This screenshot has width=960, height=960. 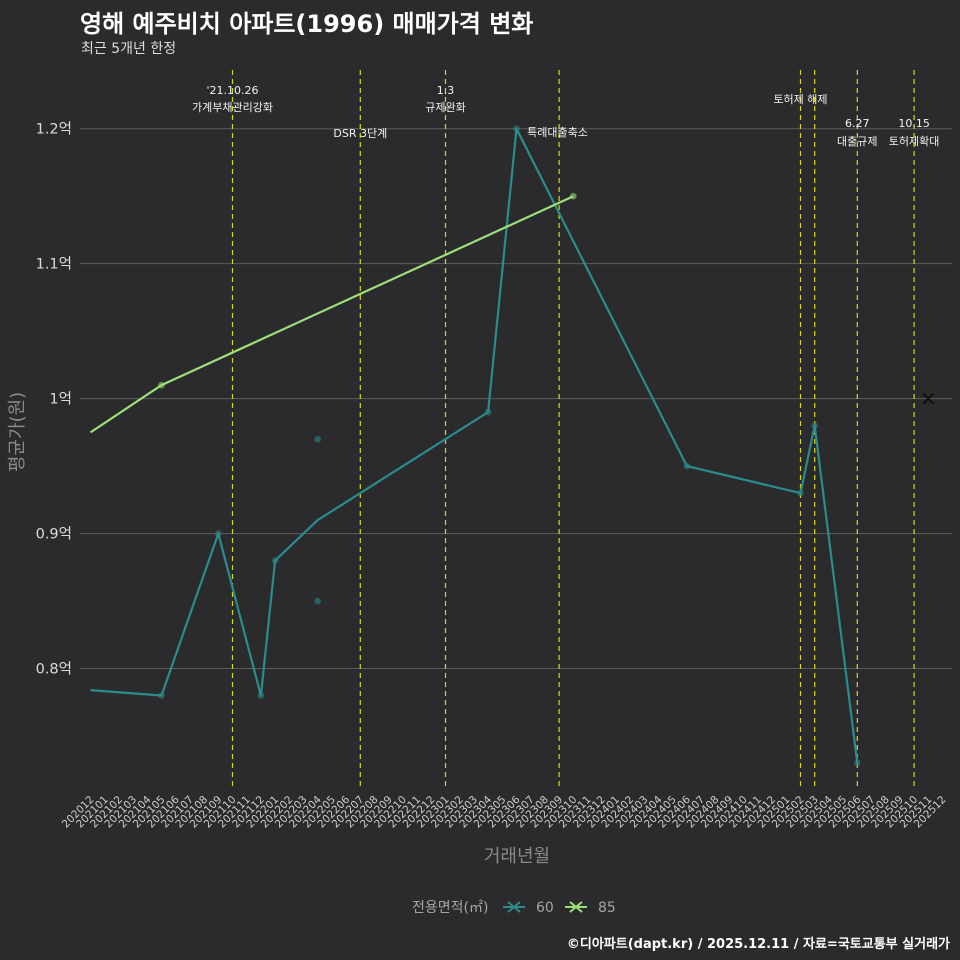 What do you see at coordinates (450, 908) in the screenshot?
I see `legend-title: 전용면적(㎡)` at bounding box center [450, 908].